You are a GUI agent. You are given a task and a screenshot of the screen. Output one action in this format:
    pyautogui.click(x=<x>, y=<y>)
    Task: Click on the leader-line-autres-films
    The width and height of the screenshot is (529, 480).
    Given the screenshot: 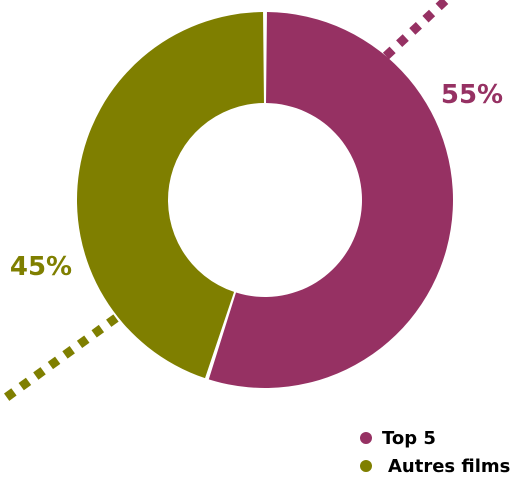 What is the action you would take?
    pyautogui.click(x=59, y=360)
    